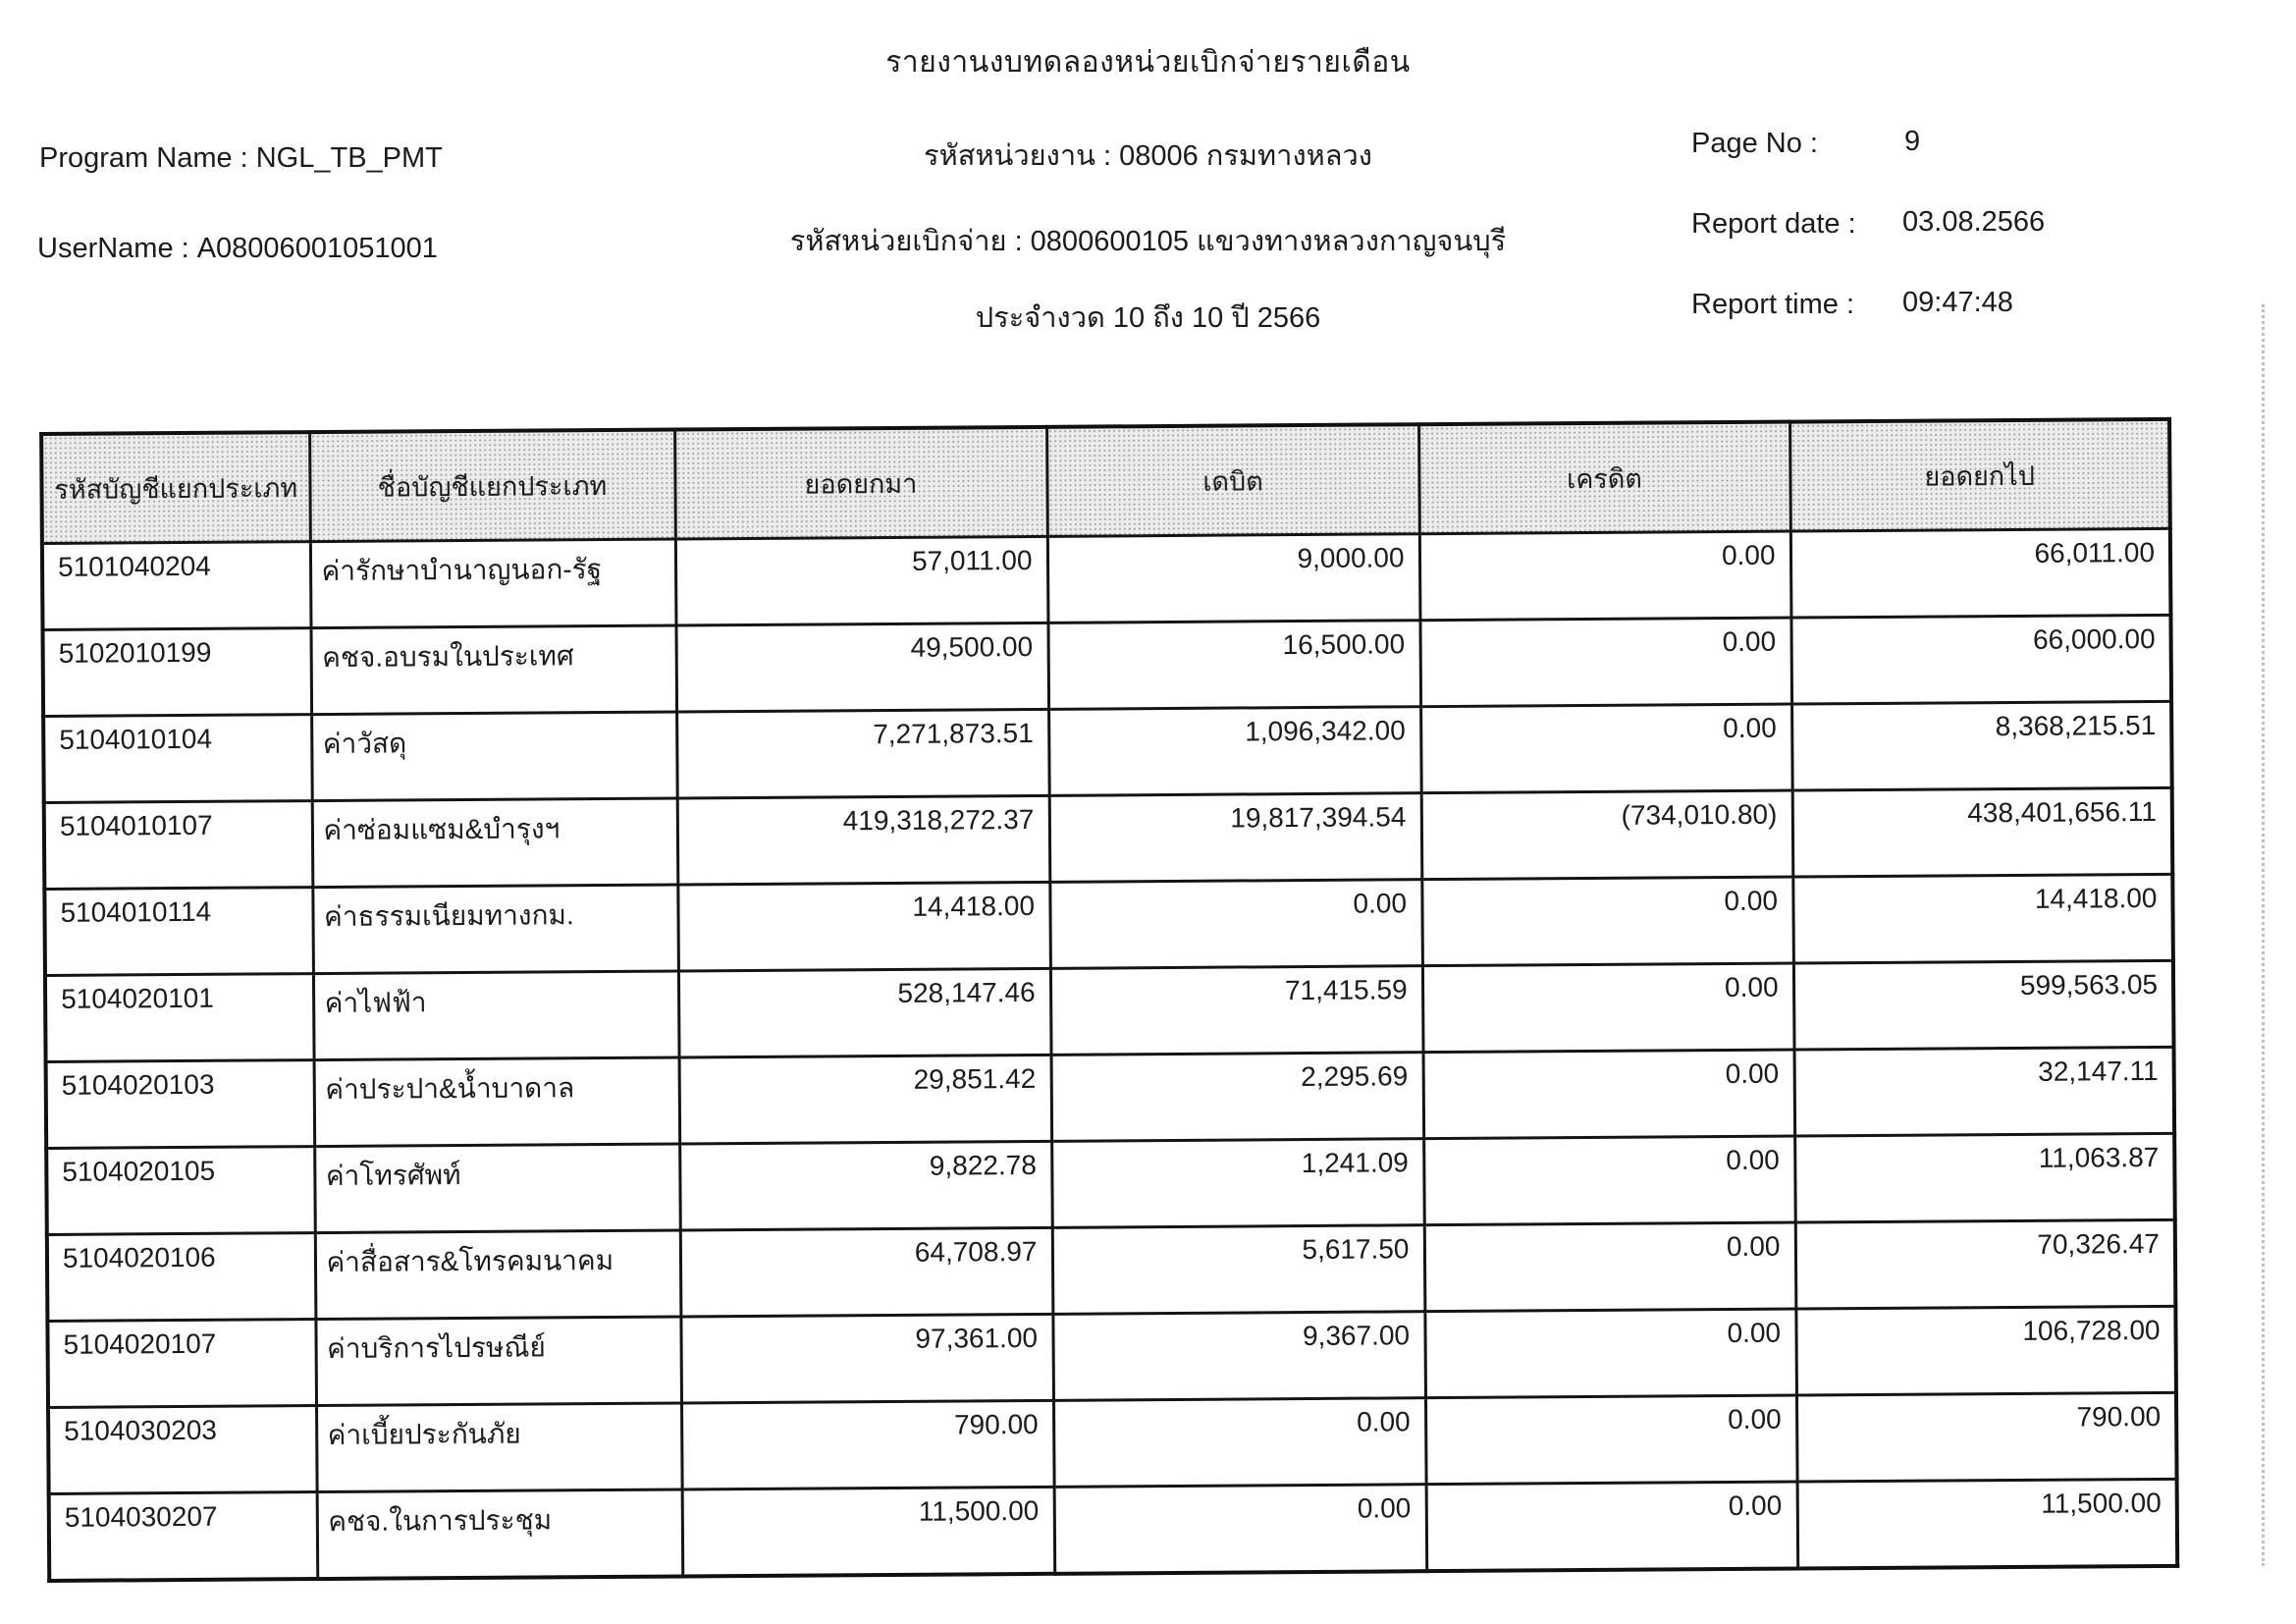 The image size is (2296, 1624). What do you see at coordinates (2263, 935) in the screenshot?
I see `scan-artifact-dotted-line` at bounding box center [2263, 935].